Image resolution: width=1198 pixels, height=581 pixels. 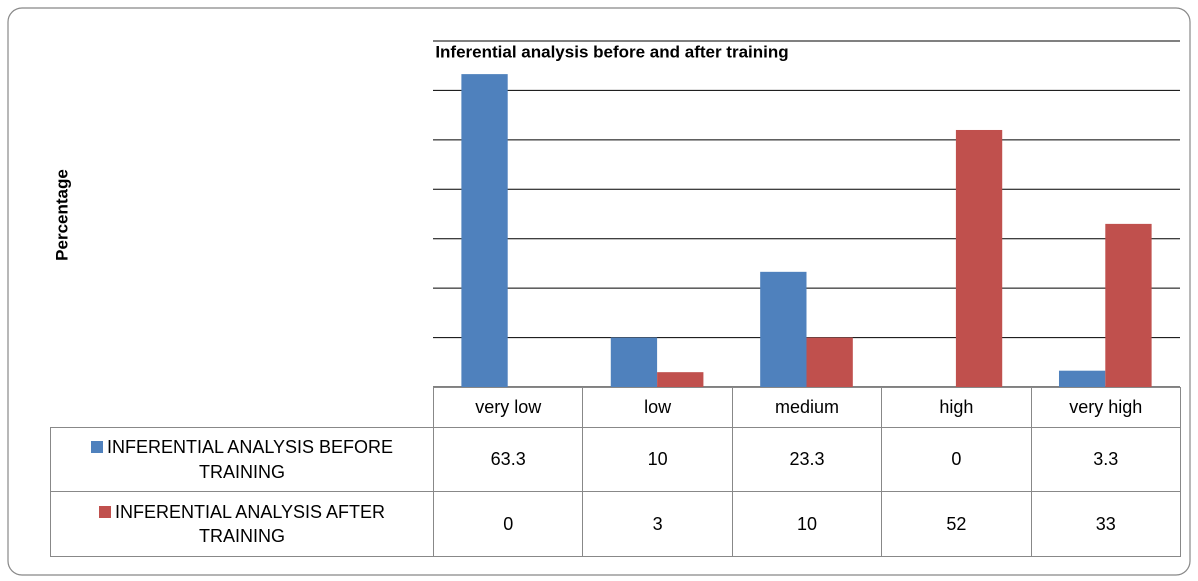 I want to click on legend-label: INFERENTIAL ANALYSIS AFTER TRAINING, so click(x=250, y=523).